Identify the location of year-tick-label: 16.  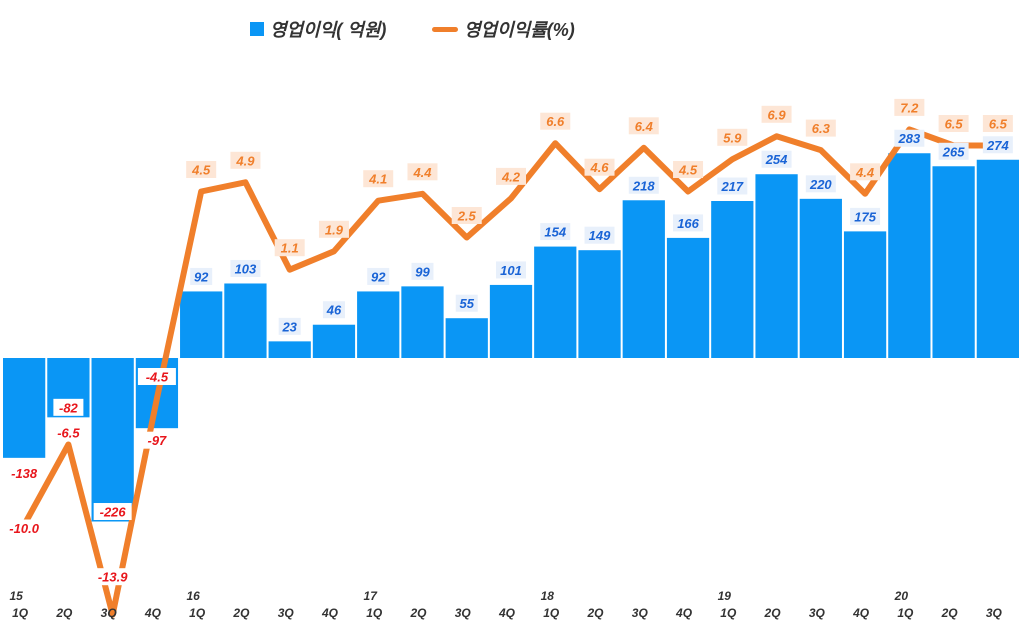
(193, 596).